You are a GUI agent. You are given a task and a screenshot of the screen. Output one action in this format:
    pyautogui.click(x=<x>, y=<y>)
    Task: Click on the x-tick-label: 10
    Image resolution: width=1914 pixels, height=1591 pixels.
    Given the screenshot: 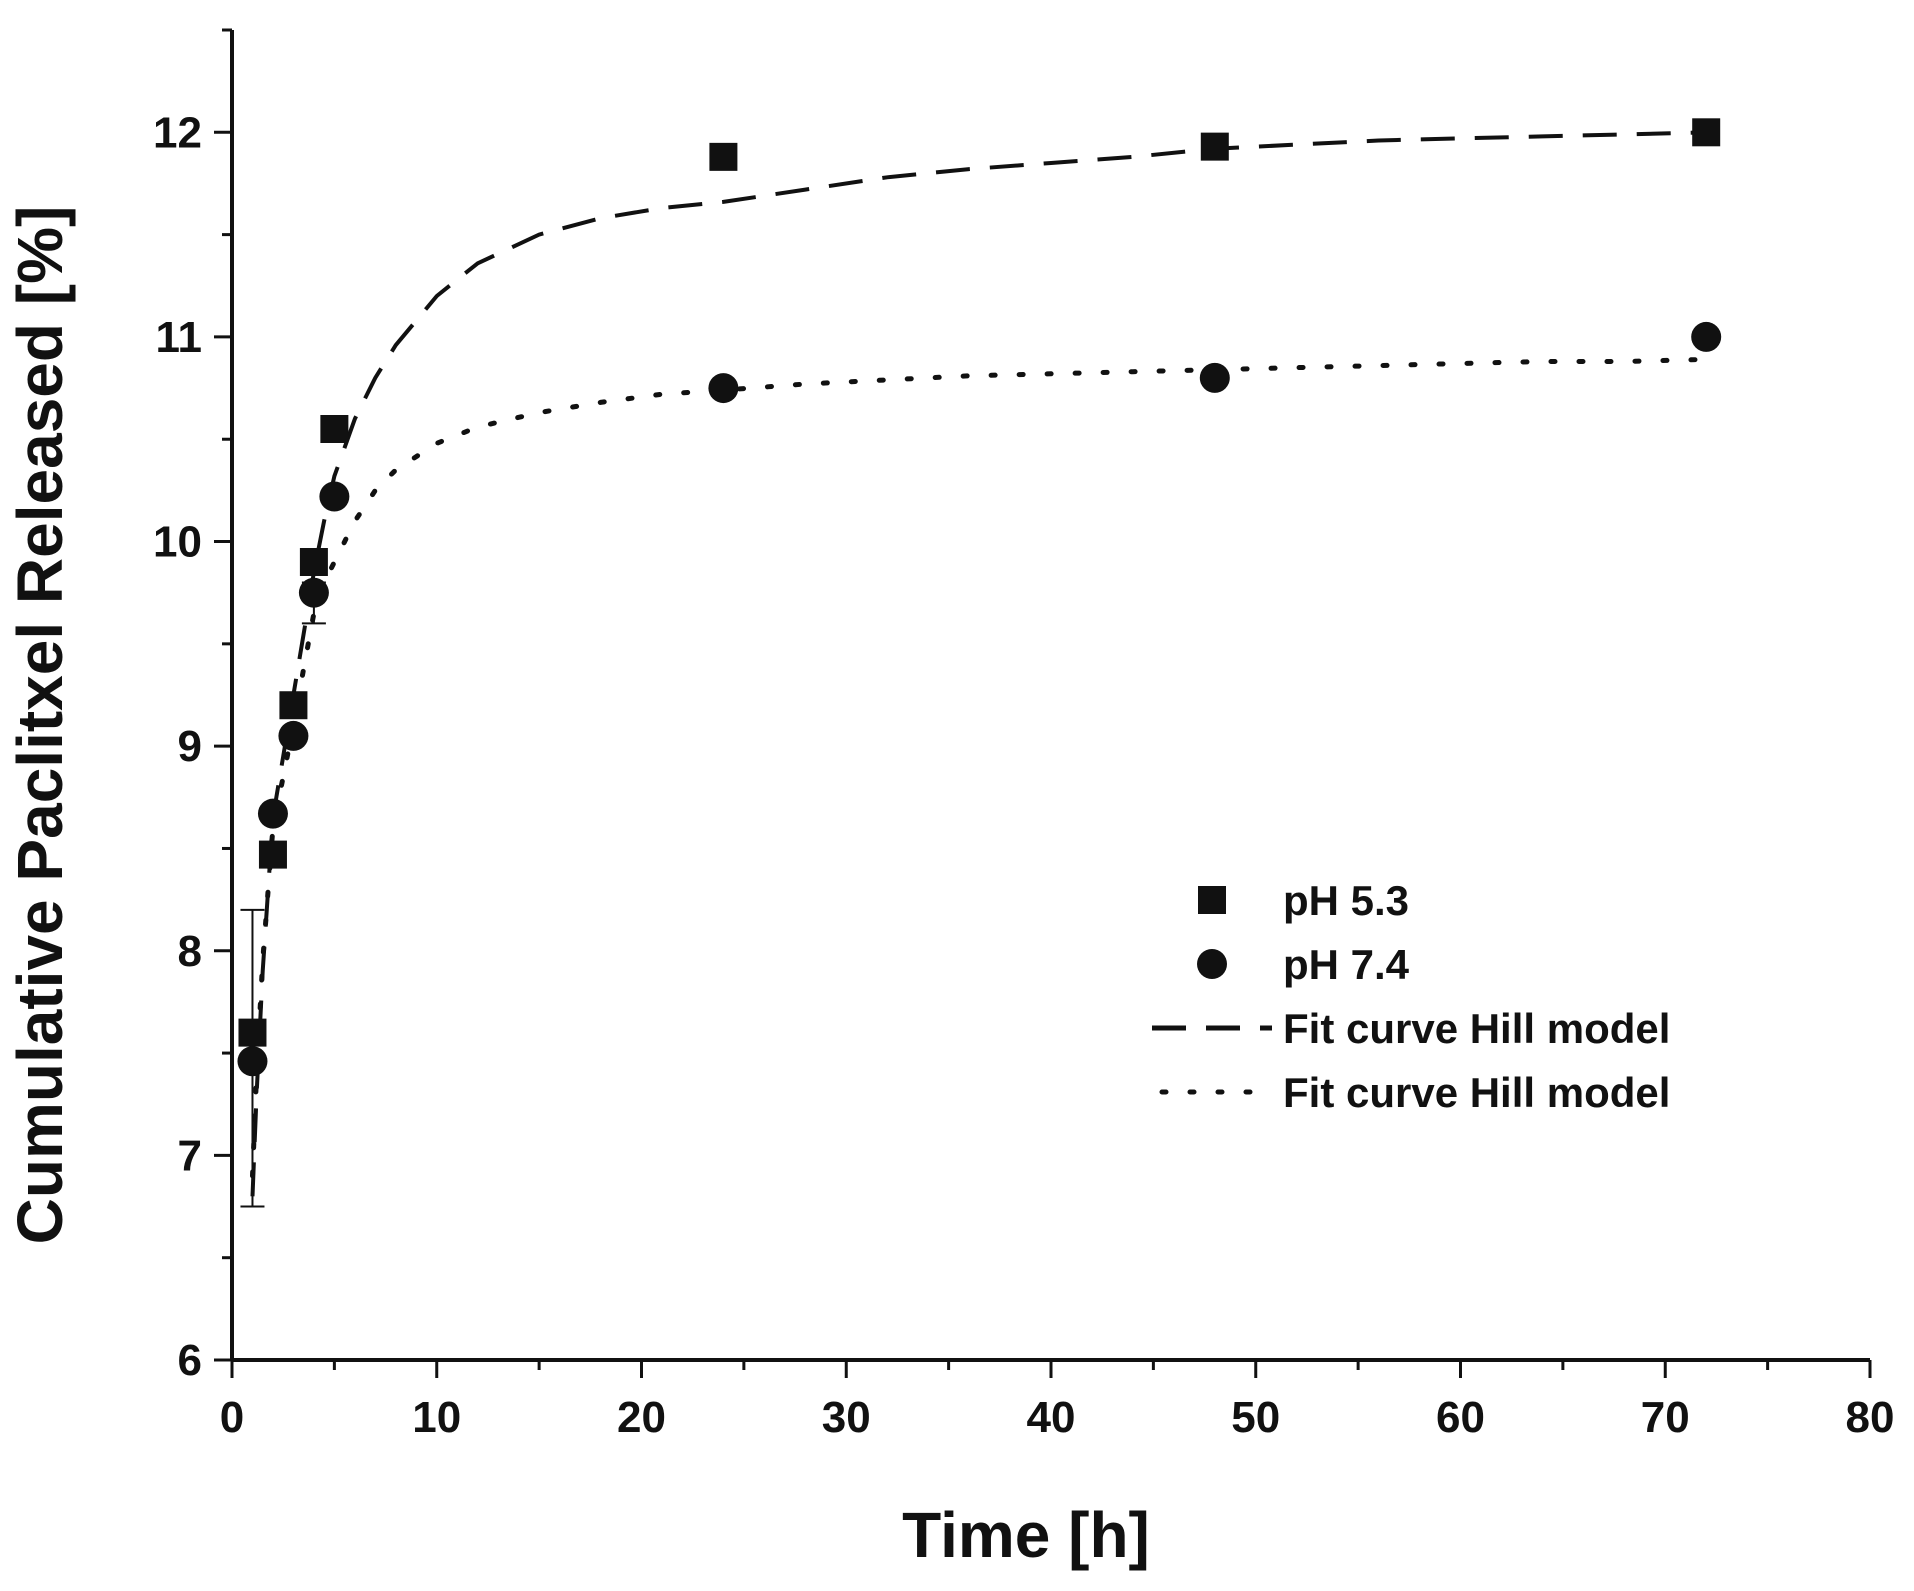 What is the action you would take?
    pyautogui.click(x=436, y=1417)
    